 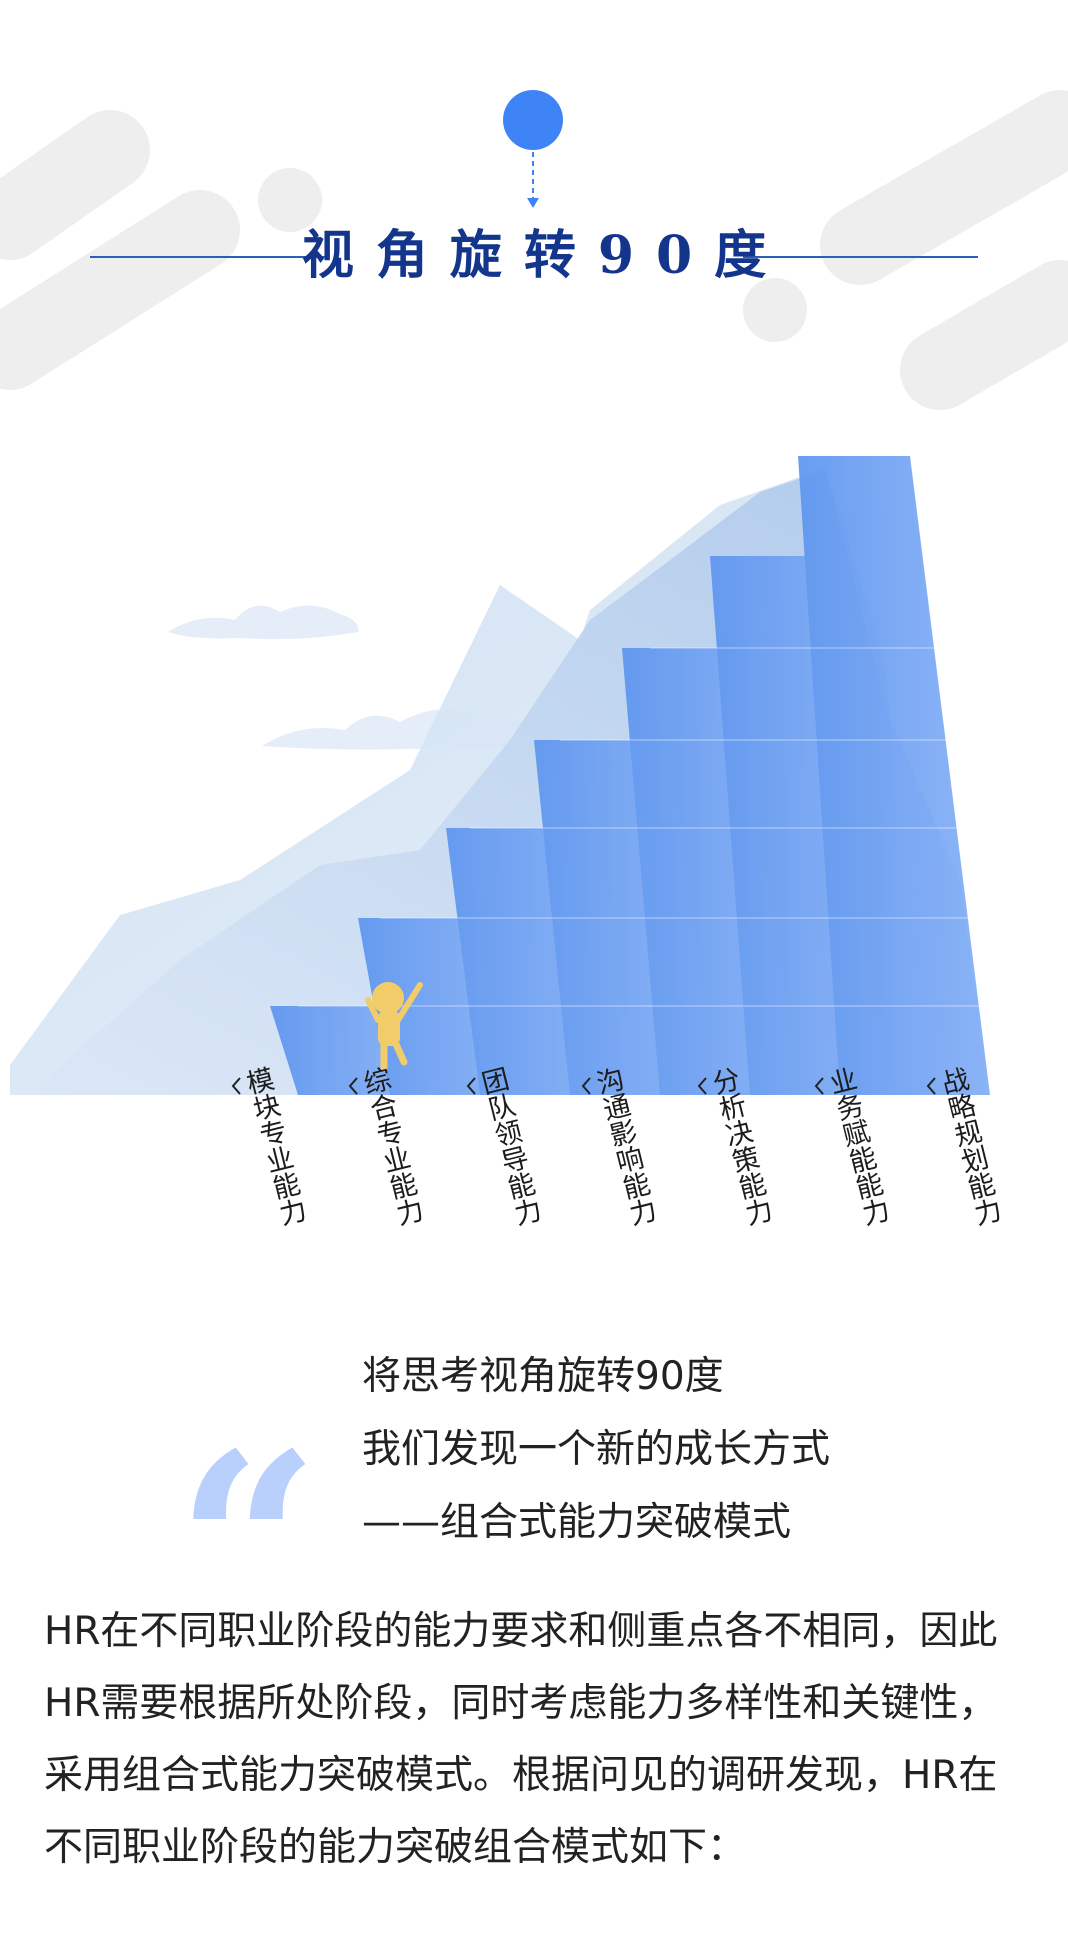 I want to click on top-dot, so click(x=533, y=120).